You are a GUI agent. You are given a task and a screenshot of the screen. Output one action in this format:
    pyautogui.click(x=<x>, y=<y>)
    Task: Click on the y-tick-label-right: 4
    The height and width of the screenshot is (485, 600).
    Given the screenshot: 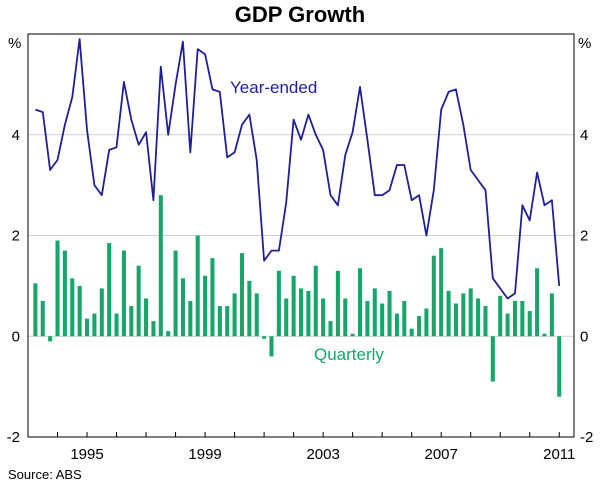 What is the action you would take?
    pyautogui.click(x=584, y=135)
    